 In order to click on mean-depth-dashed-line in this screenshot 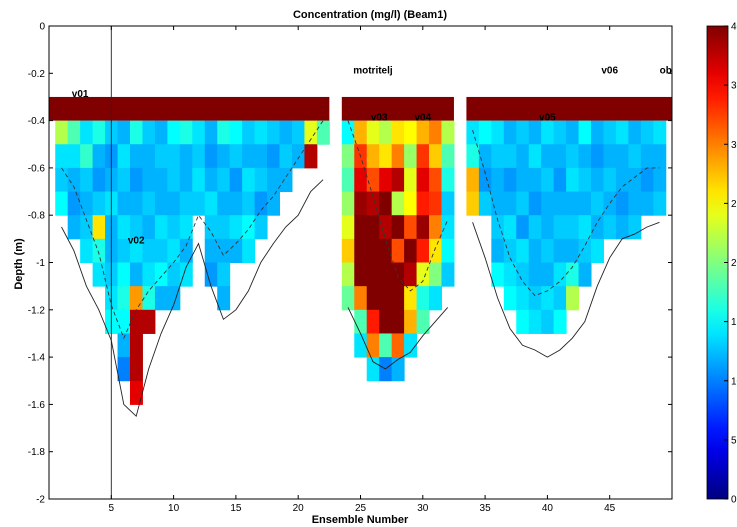, I will do `click(566, 213)`.